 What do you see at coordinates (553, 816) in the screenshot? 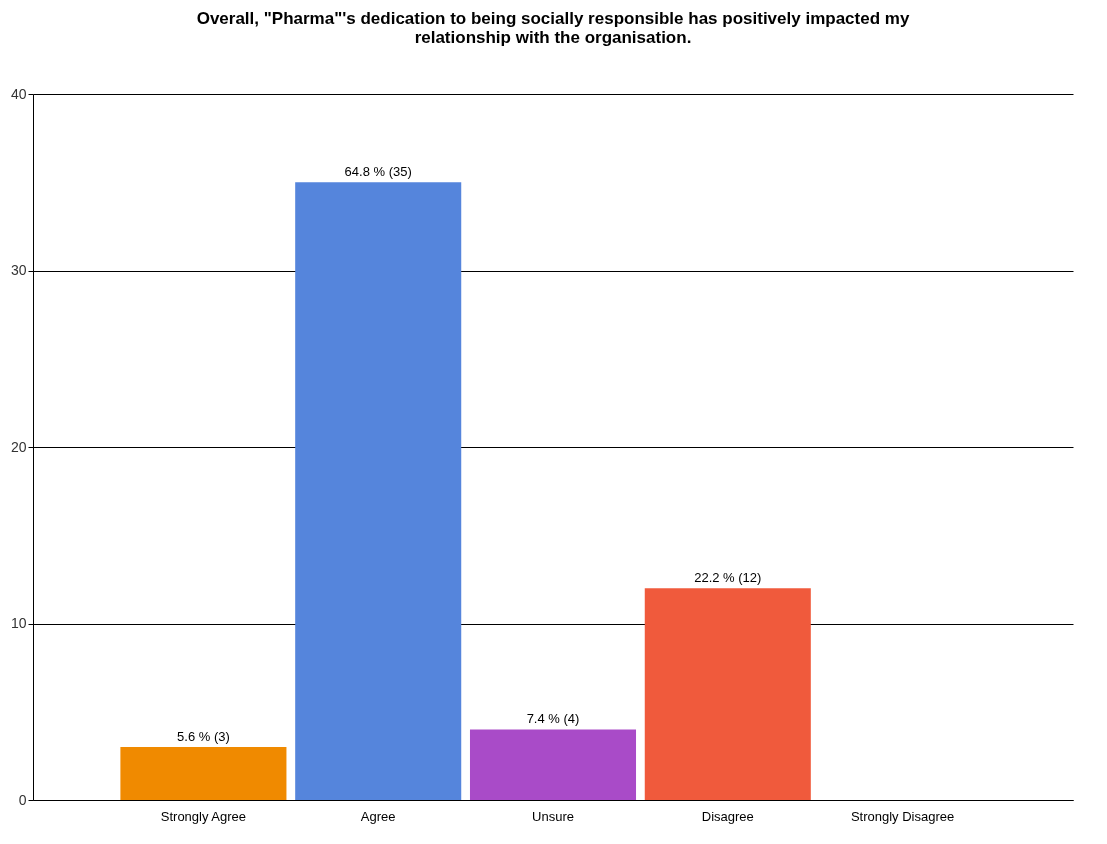
I see `x-tick-label: Unsure` at bounding box center [553, 816].